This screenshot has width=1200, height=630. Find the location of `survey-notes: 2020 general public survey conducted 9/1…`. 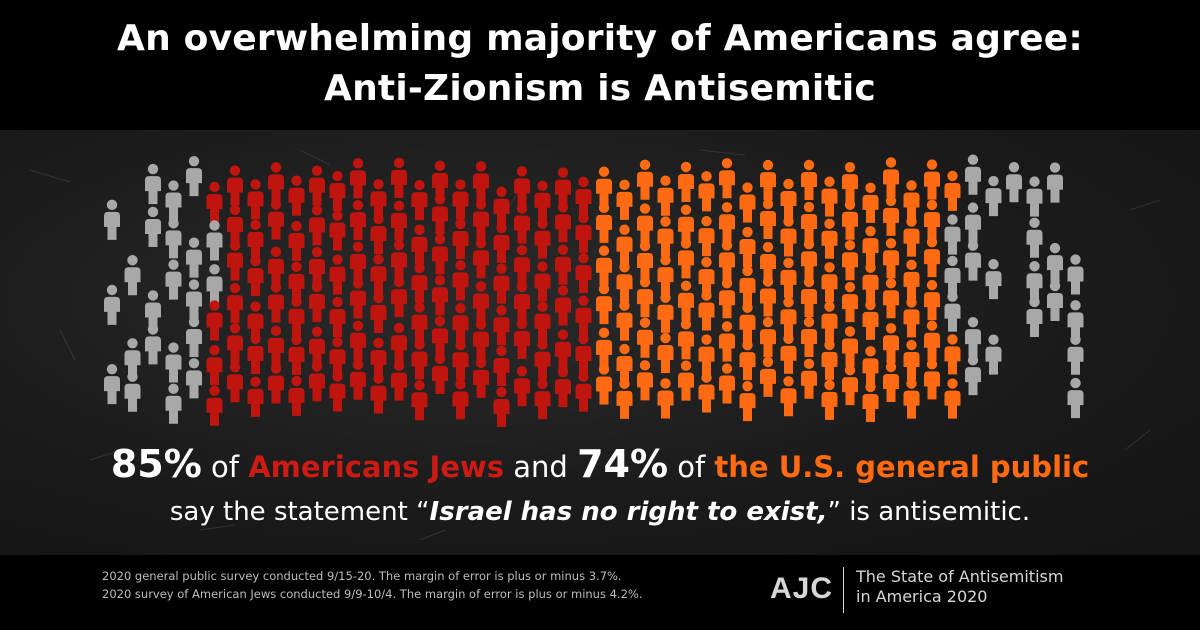

survey-notes: 2020 general public survey conducted 9/1… is located at coordinates (372, 585).